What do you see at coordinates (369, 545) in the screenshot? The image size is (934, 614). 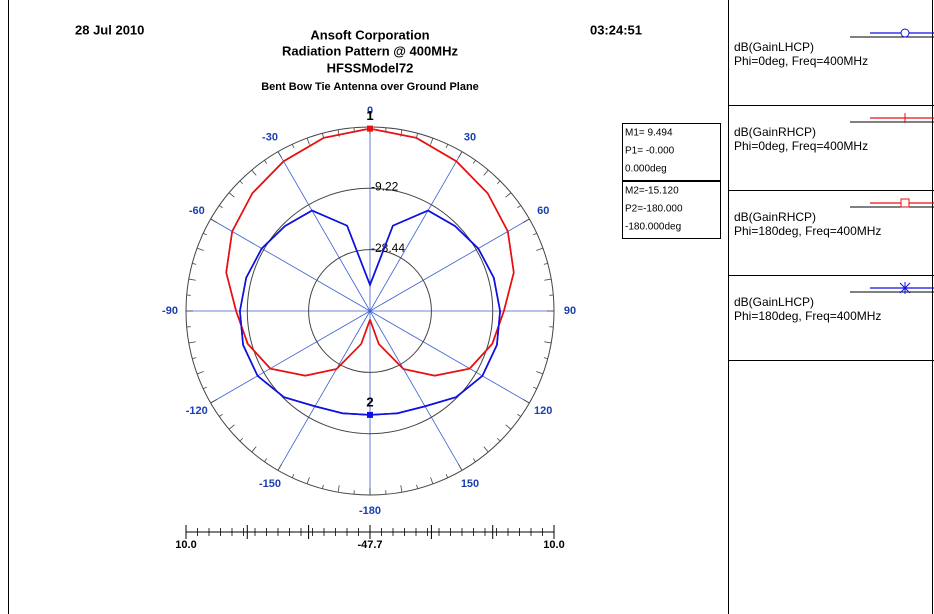 I see `scale-label: -47.7` at bounding box center [369, 545].